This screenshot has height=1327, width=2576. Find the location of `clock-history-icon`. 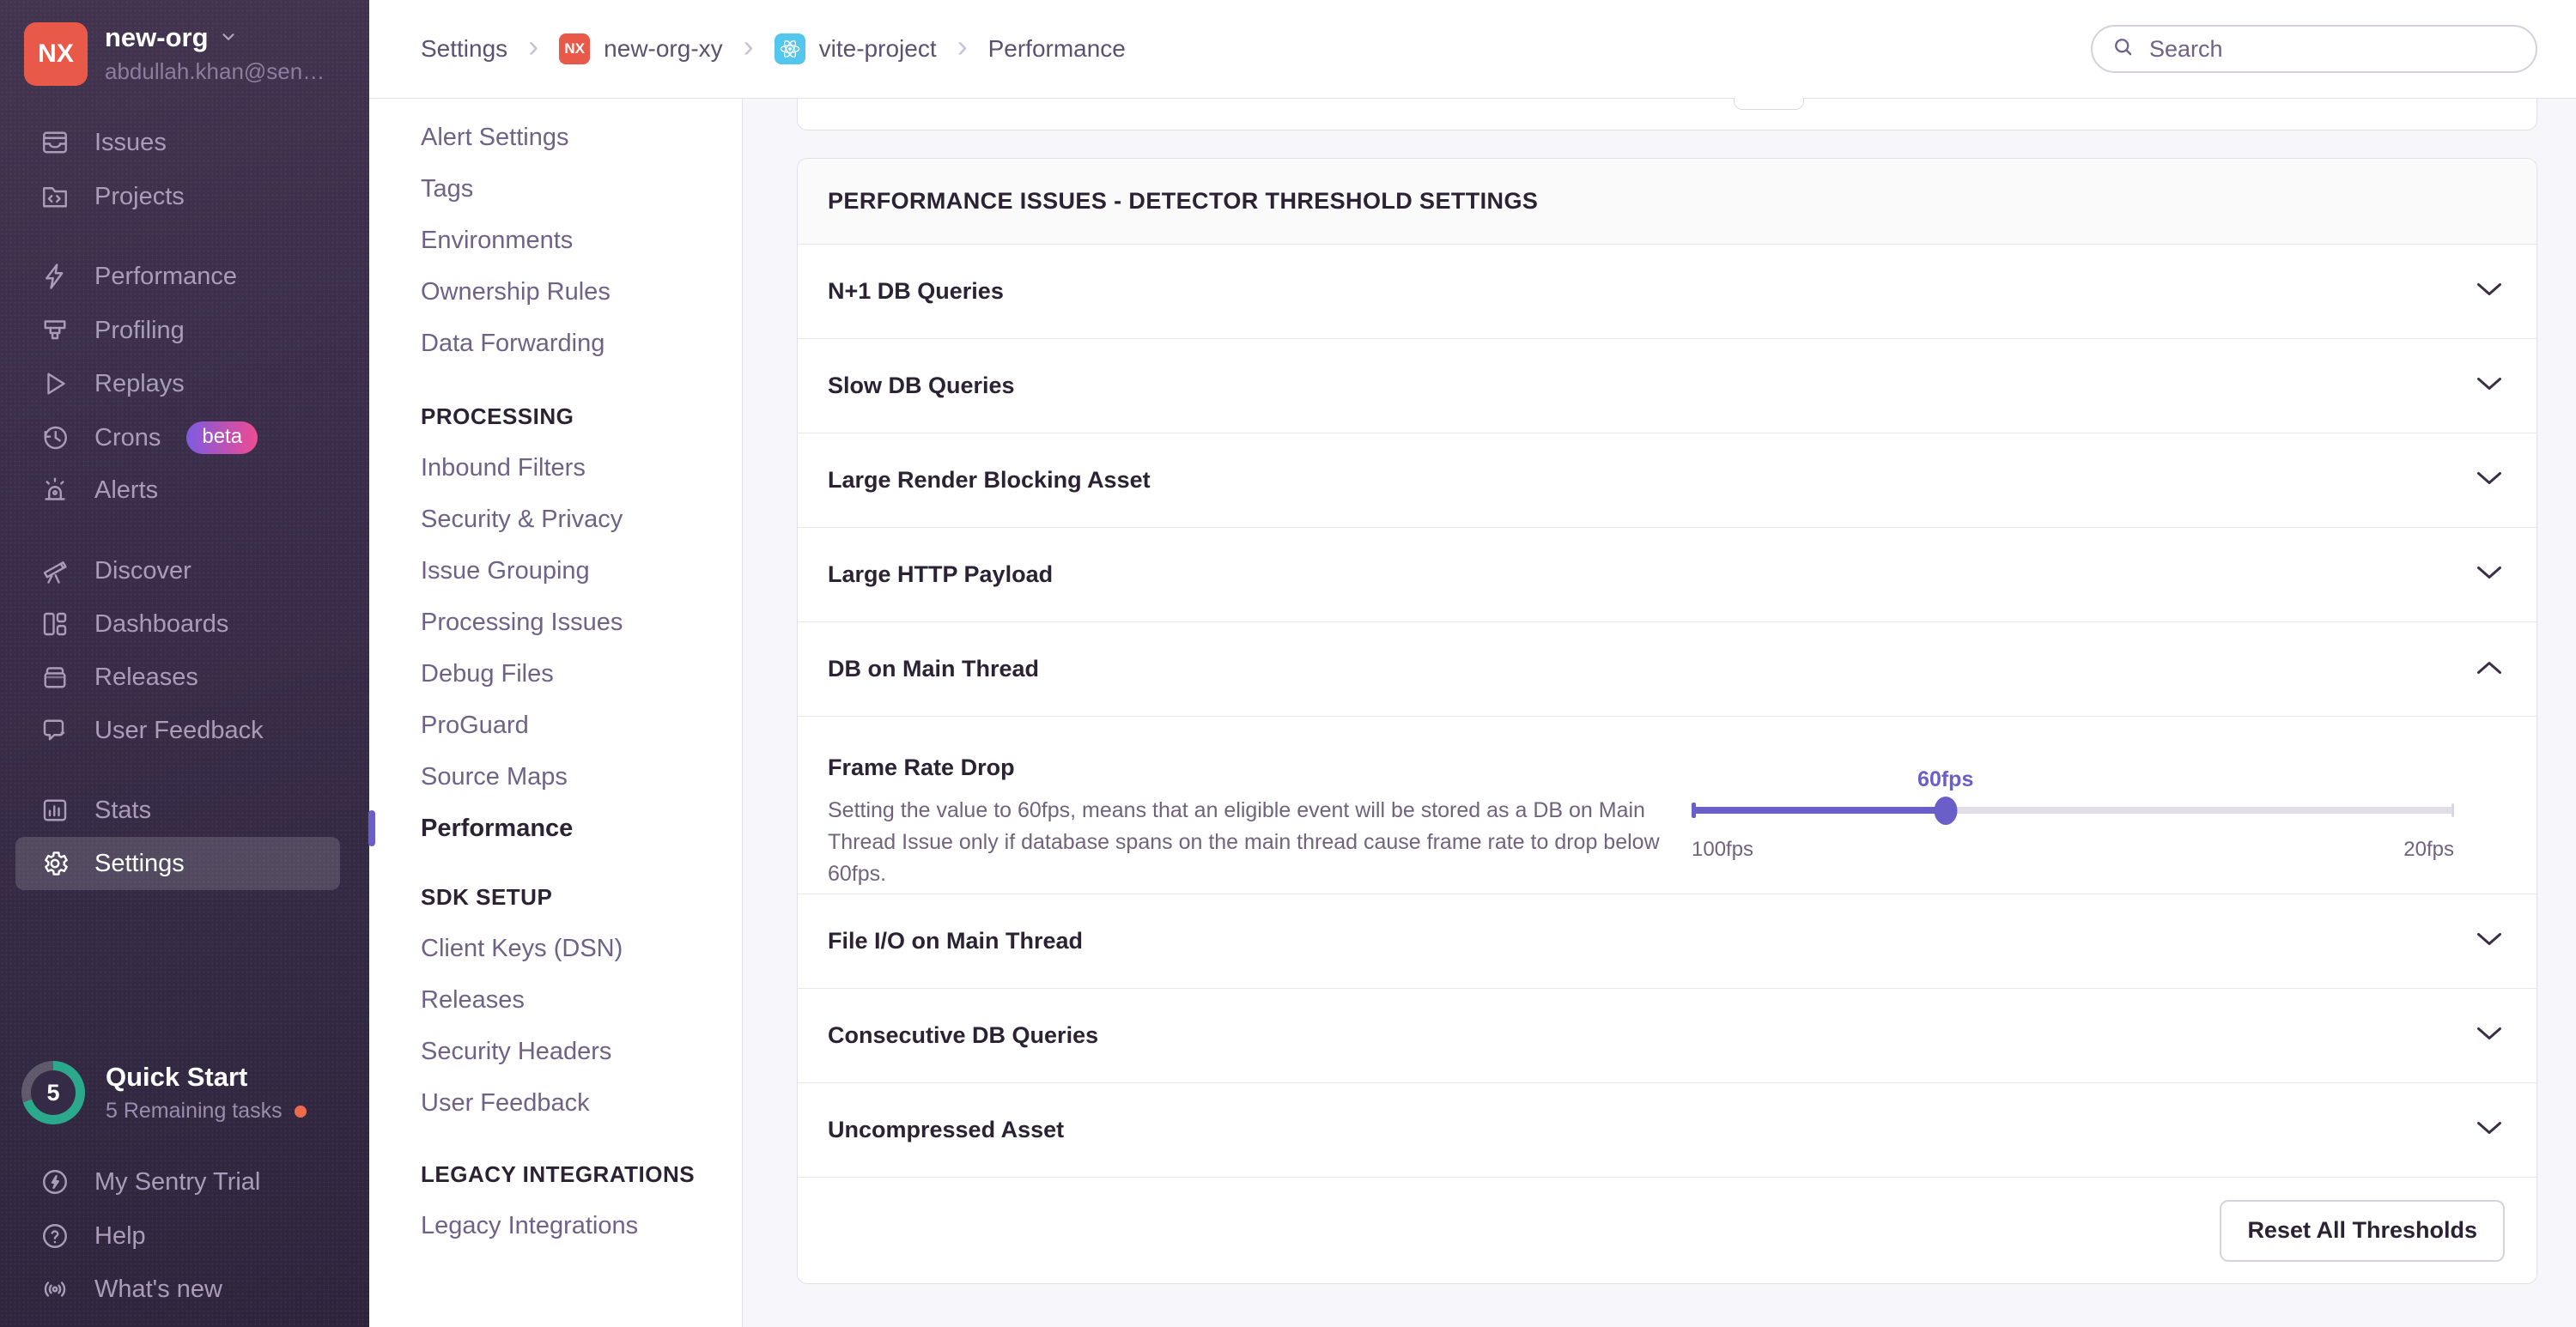

clock-history-icon is located at coordinates (55, 437).